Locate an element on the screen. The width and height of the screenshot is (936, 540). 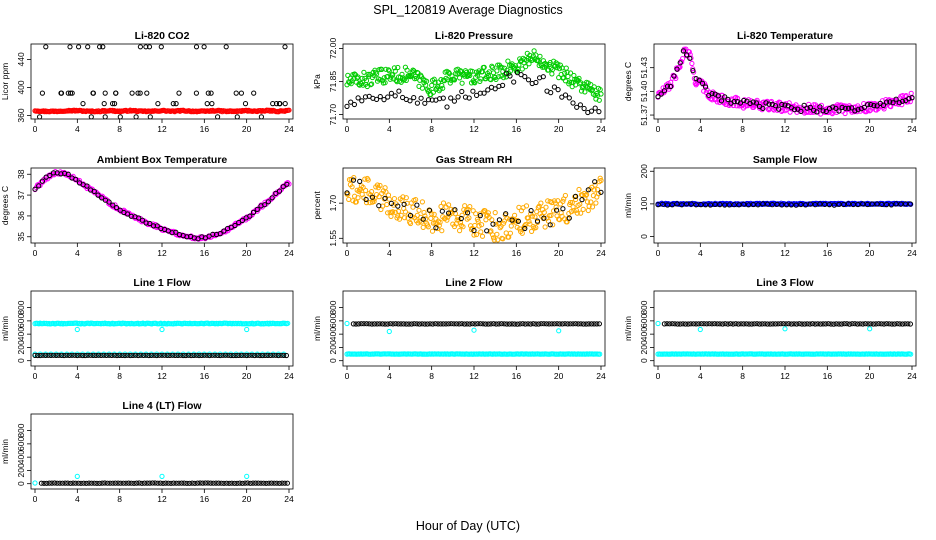
panel-title: Line 2 Flow is located at coordinates (474, 283).